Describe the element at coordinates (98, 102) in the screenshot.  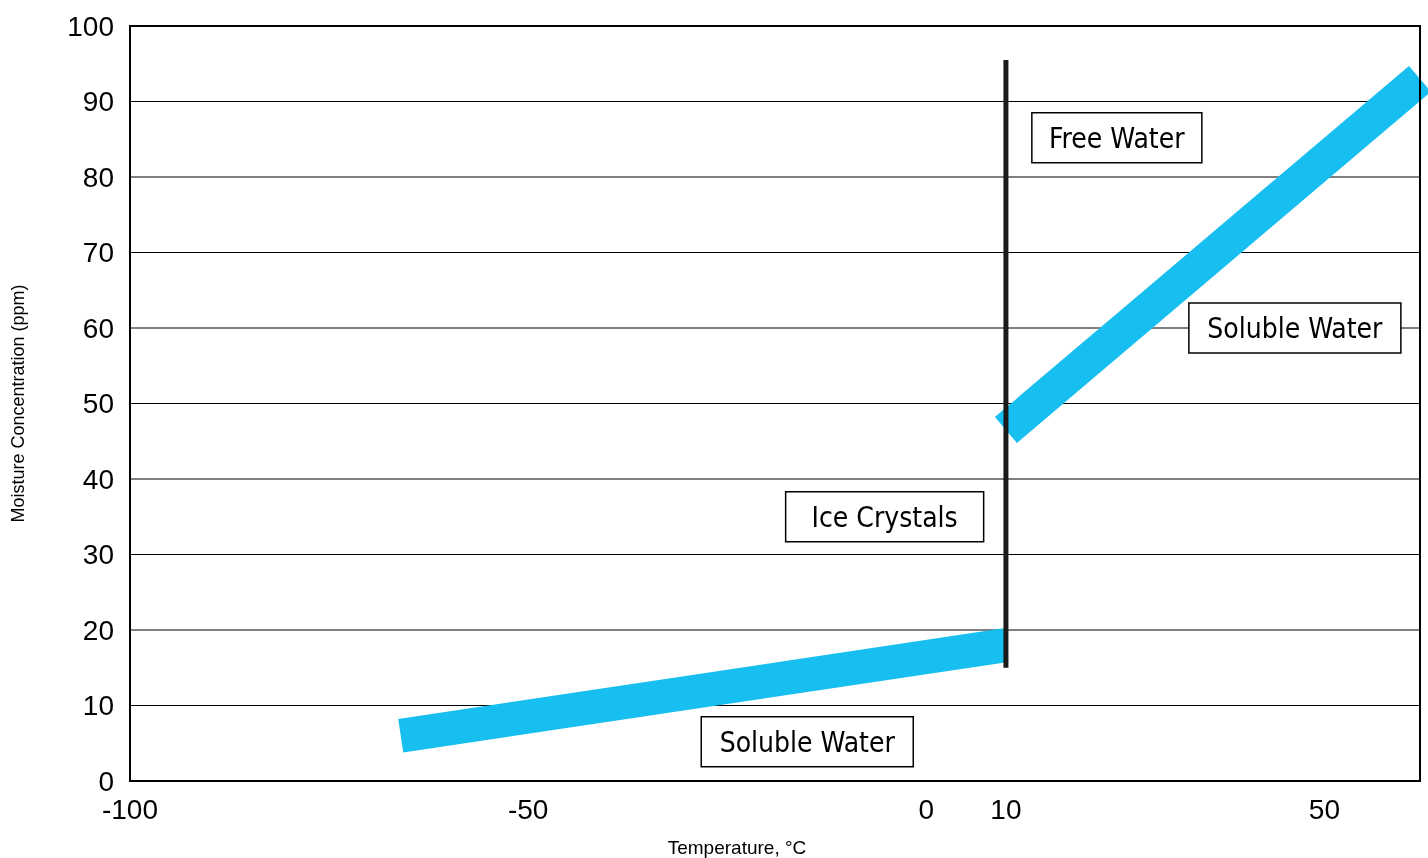
I see `y-tick-label: 90` at that location.